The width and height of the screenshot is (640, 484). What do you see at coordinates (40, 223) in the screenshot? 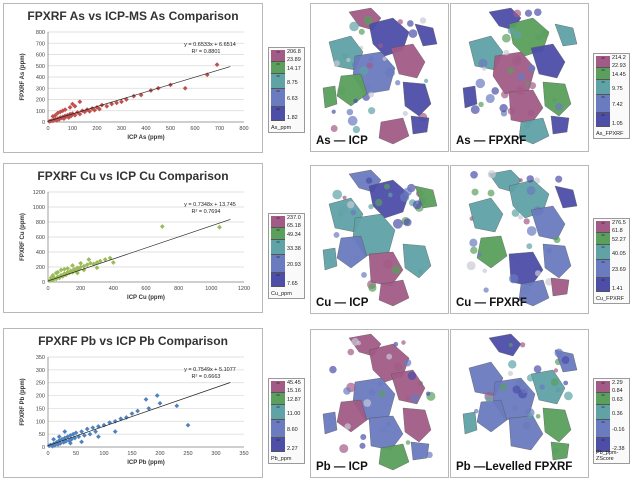
I see `y-tick-label: 800` at bounding box center [40, 223].